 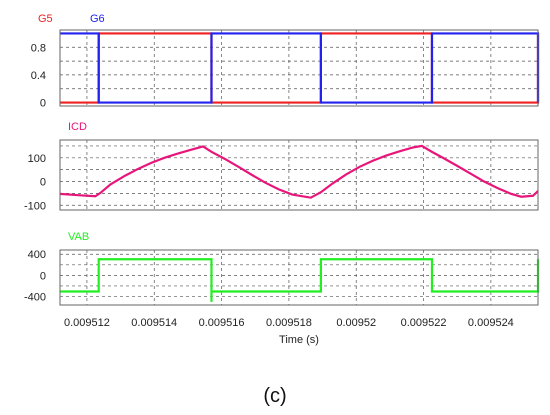 I want to click on x-tick-label: 0.00952, so click(x=356, y=323).